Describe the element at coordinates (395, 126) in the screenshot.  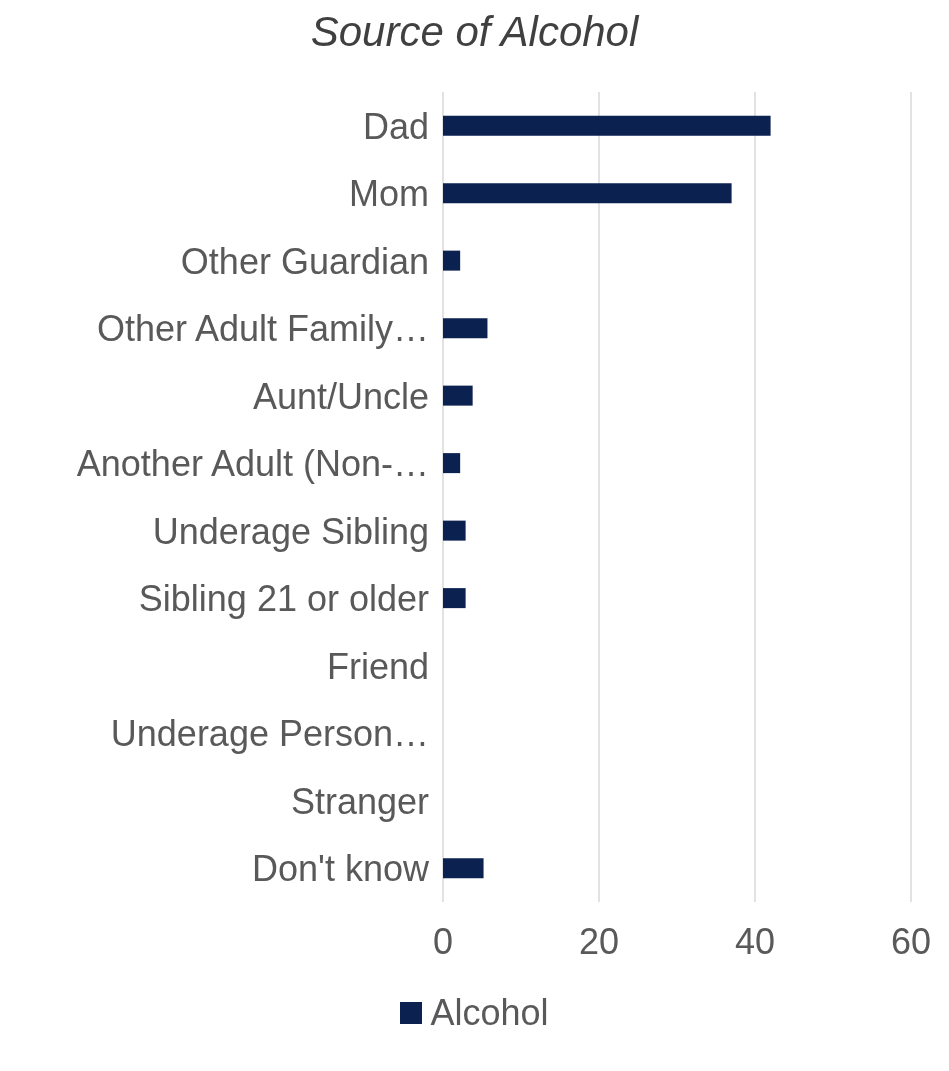
I see `y-tick-label: Dad` at that location.